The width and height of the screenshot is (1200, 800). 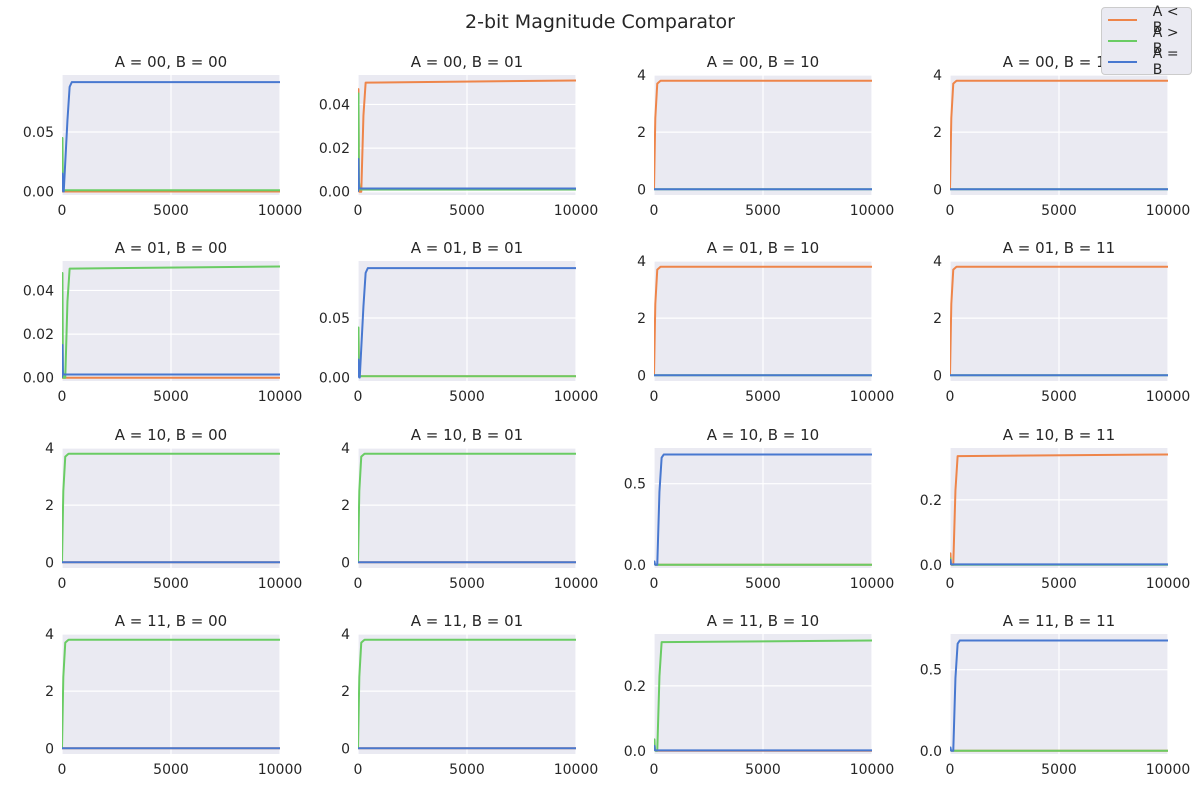 I want to click on subplot: 0 5000 10000 0.0 0.5 A = 10, B = 10, so click(x=759, y=509).